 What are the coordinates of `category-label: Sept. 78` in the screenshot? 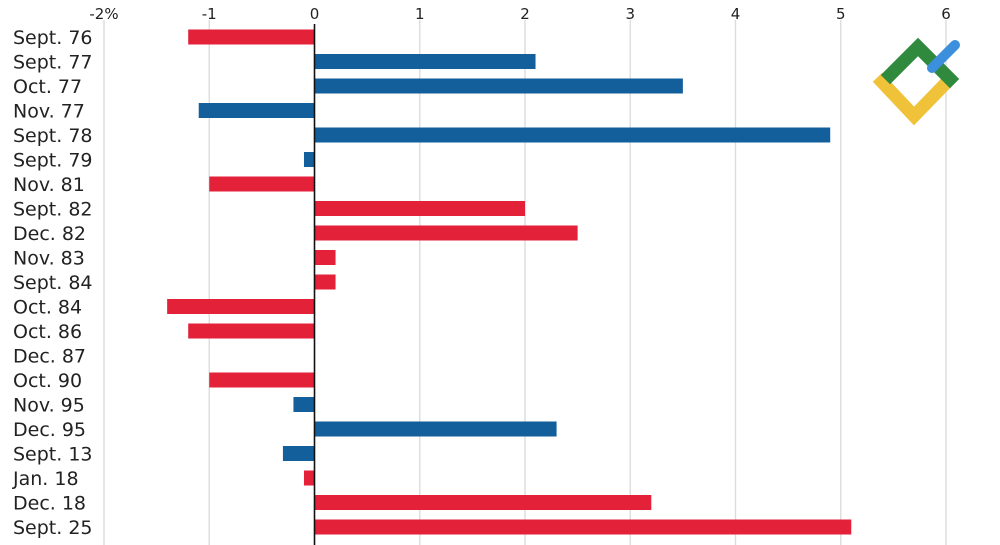 It's located at (53, 136).